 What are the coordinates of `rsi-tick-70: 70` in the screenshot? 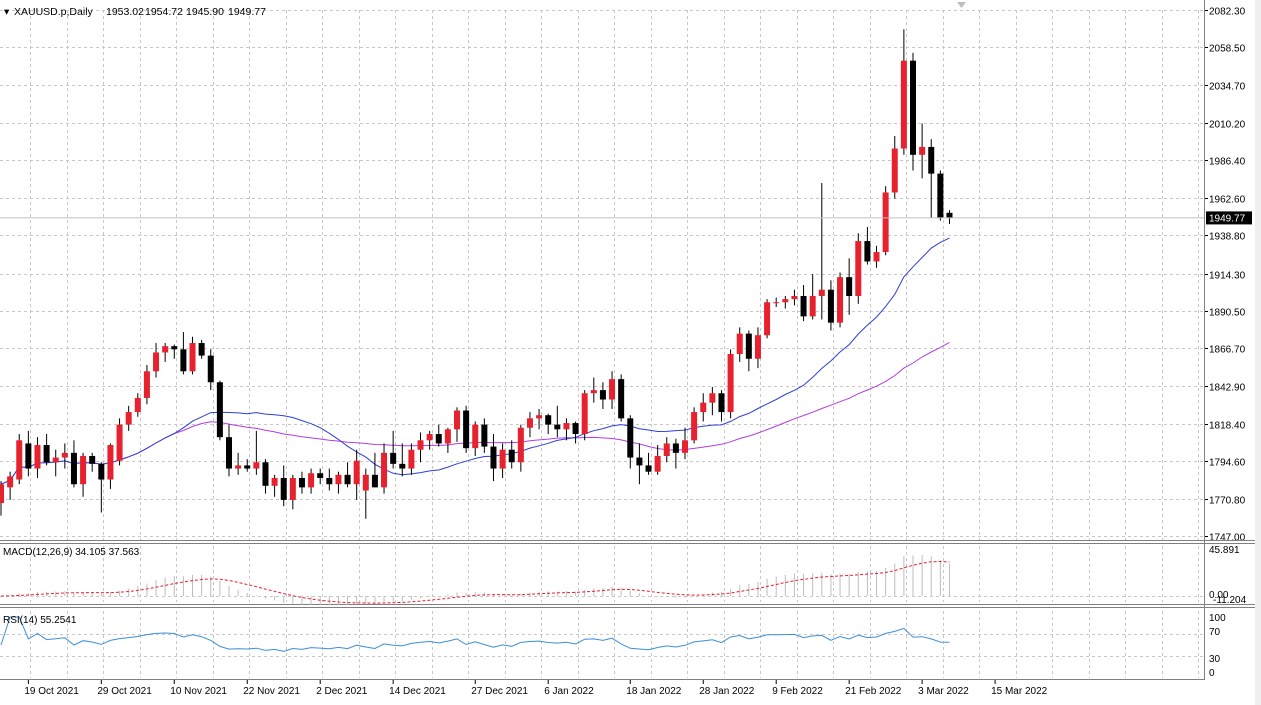 It's located at (1215, 632).